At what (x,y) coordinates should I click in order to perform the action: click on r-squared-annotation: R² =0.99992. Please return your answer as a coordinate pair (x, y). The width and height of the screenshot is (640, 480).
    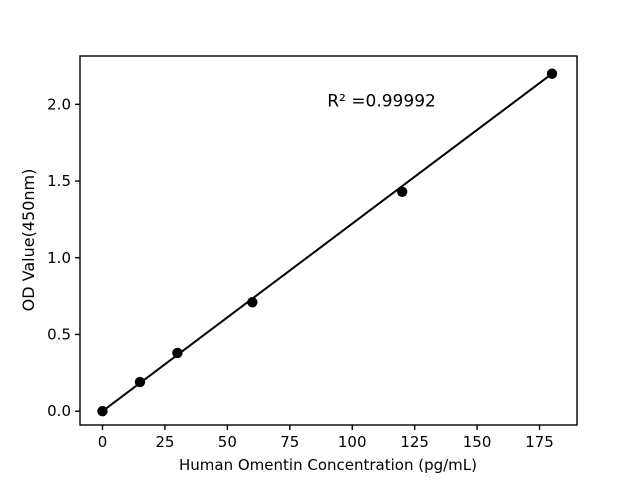
    Looking at the image, I should click on (381, 102).